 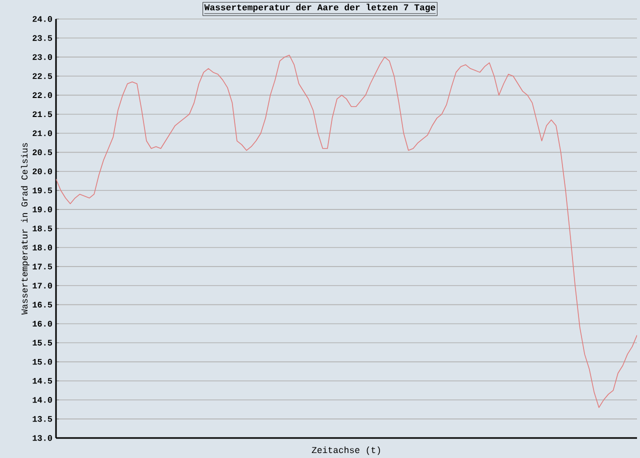 I want to click on y-tick-label: 23.5, so click(x=42, y=38).